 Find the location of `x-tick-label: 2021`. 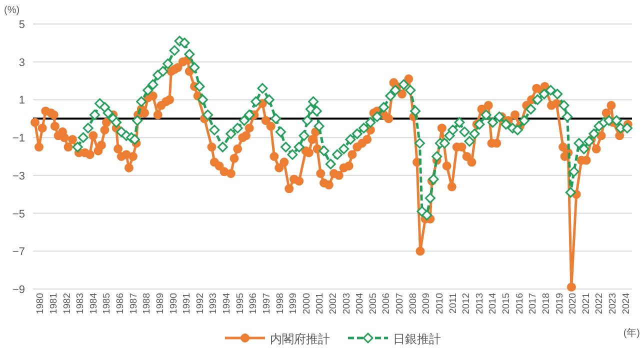

x-tick-label: 2021 is located at coordinates (586, 303).